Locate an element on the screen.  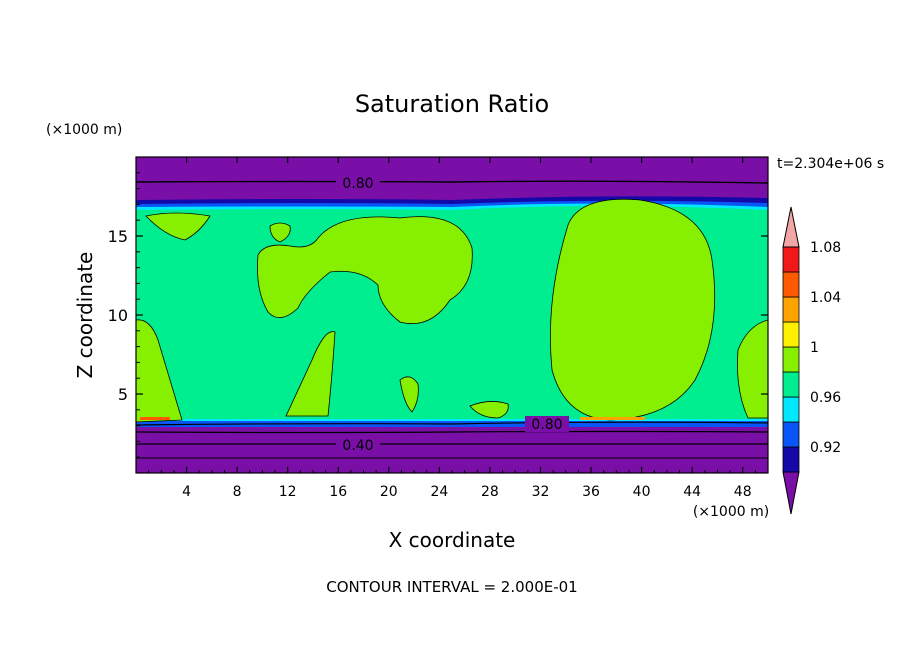
x-tick-label: 8 is located at coordinates (237, 492).